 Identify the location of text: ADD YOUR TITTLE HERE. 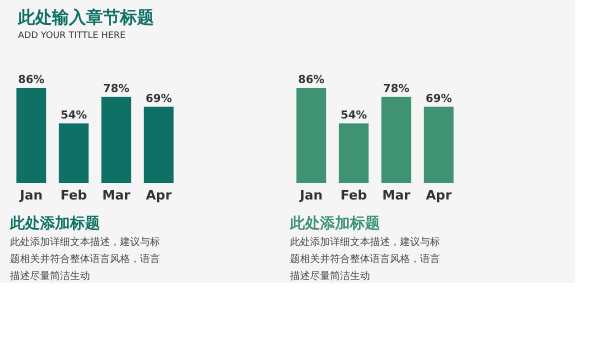
(72, 36).